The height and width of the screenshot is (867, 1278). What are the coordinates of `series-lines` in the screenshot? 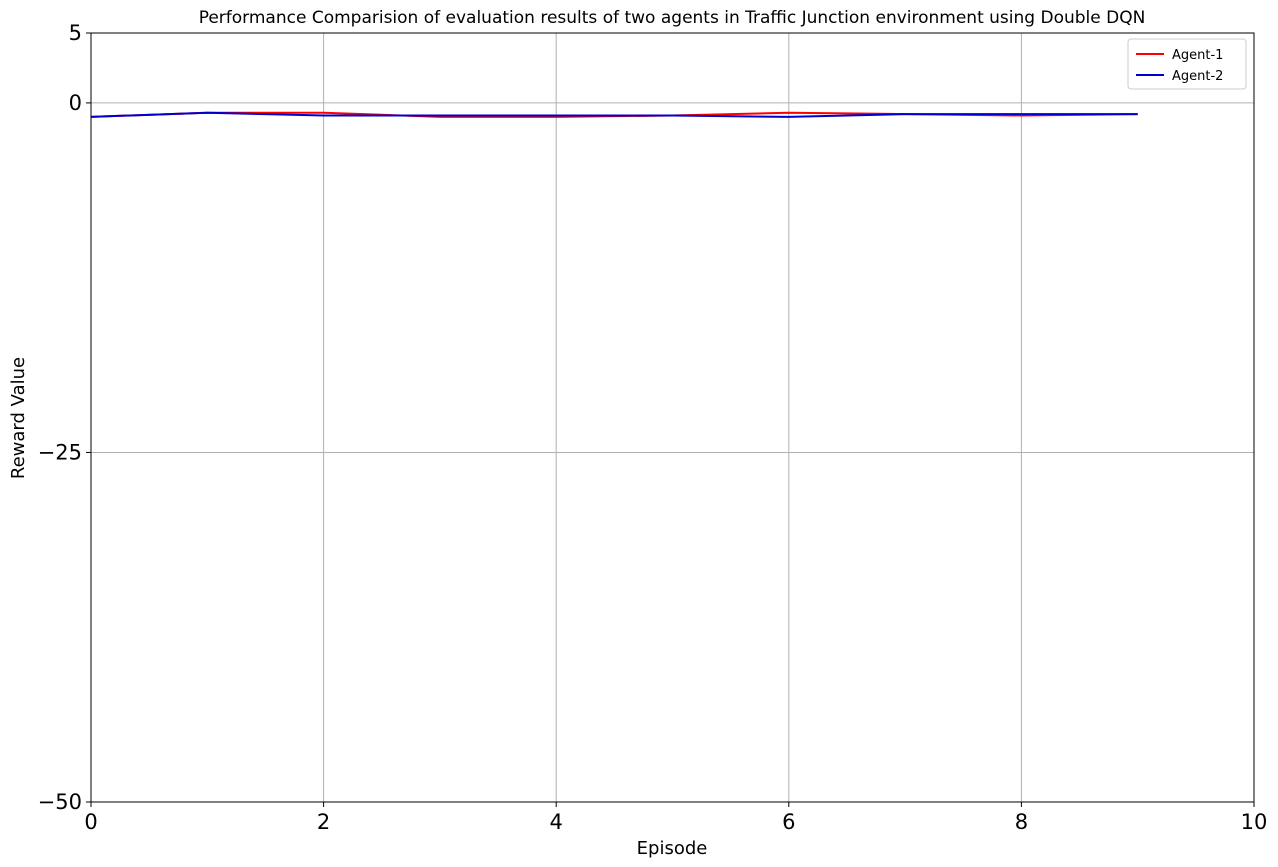 It's located at (614, 114).